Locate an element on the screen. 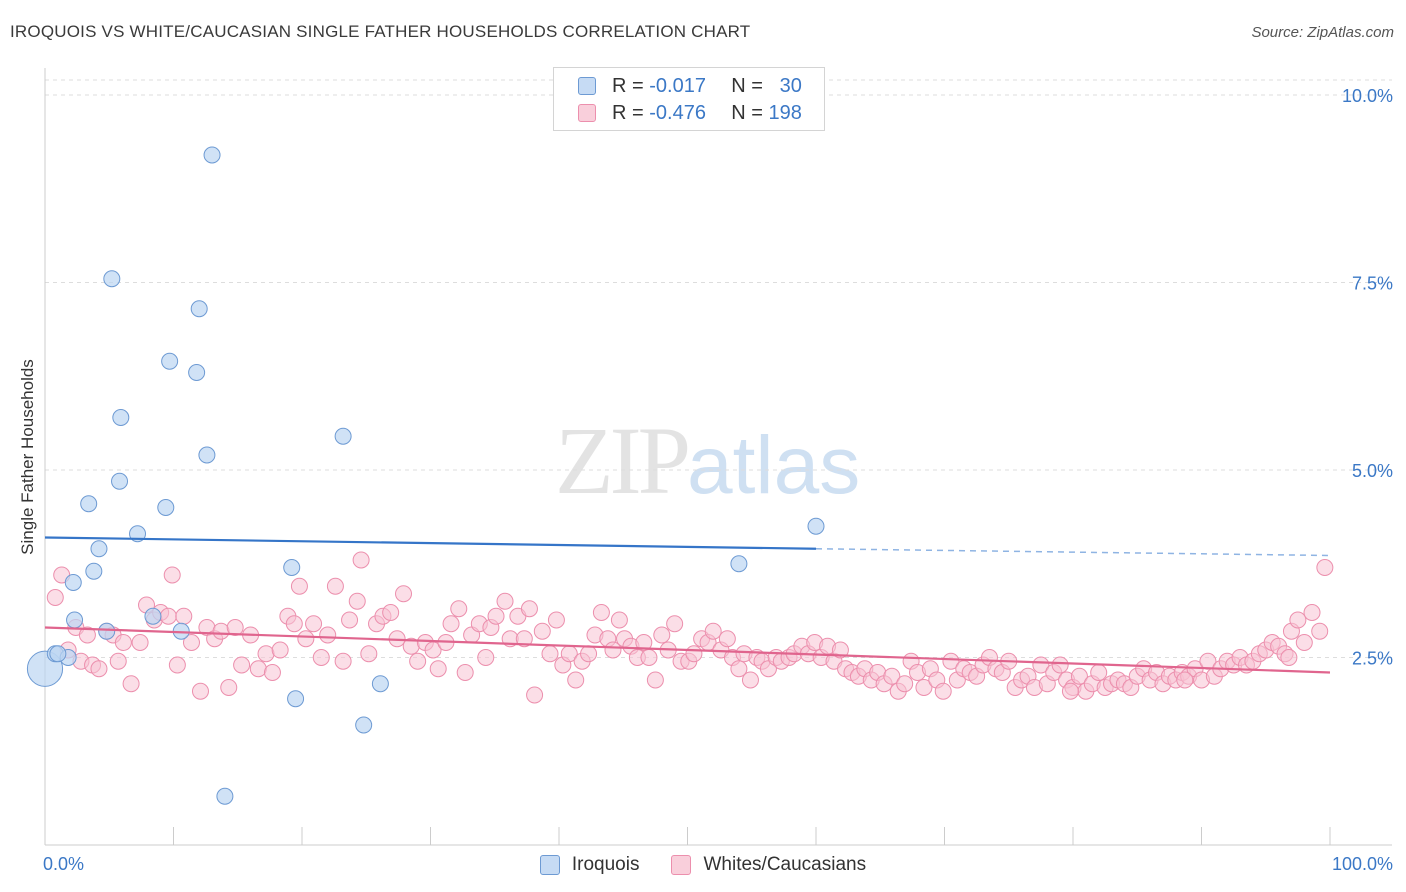 The width and height of the screenshot is (1406, 892). series-legend: Iroquois Whites/Caucasians is located at coordinates (703, 865).